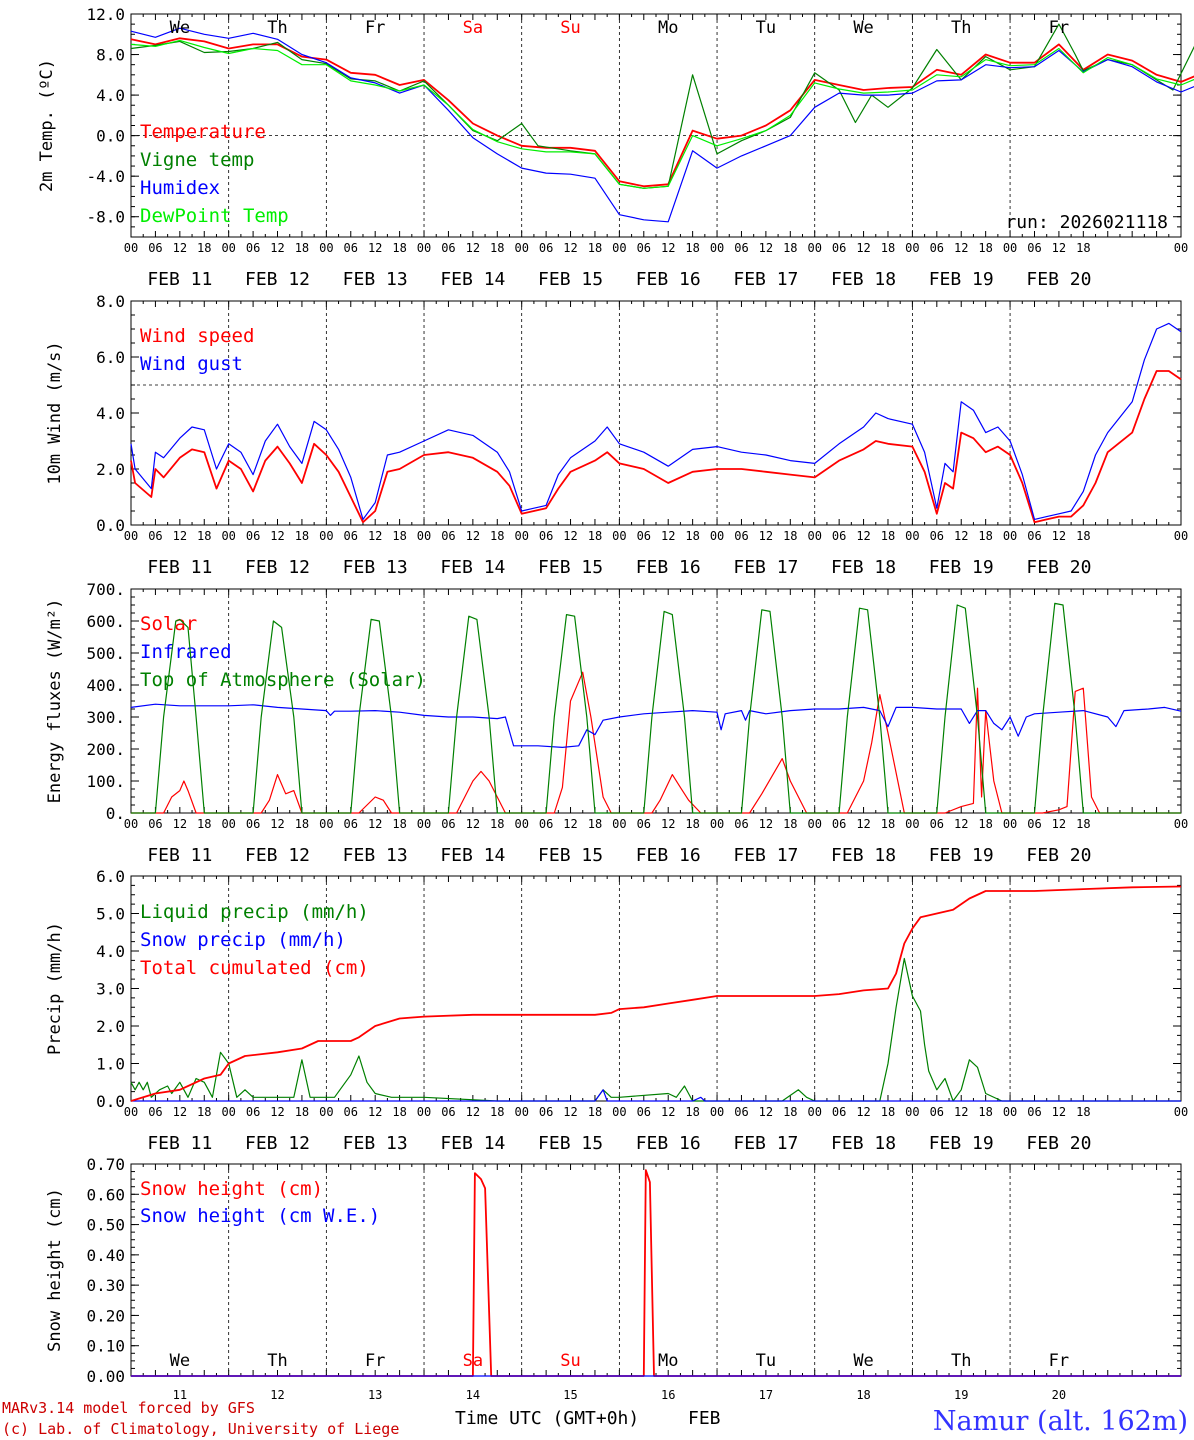 Image resolution: width=1194 pixels, height=1440 pixels. What do you see at coordinates (863, 1143) in the screenshot?
I see `precip-date-label: FEB 18` at bounding box center [863, 1143].